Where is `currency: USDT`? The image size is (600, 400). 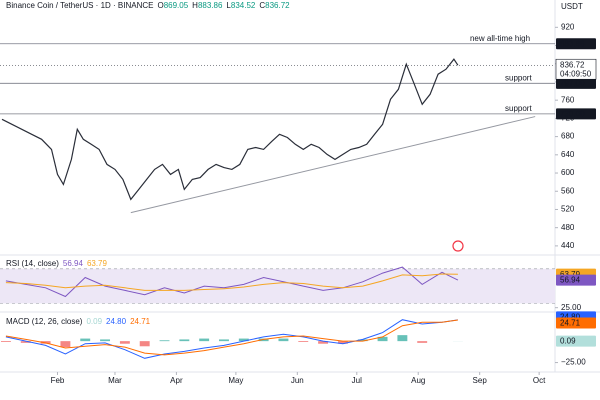 currency: USDT is located at coordinates (572, 6).